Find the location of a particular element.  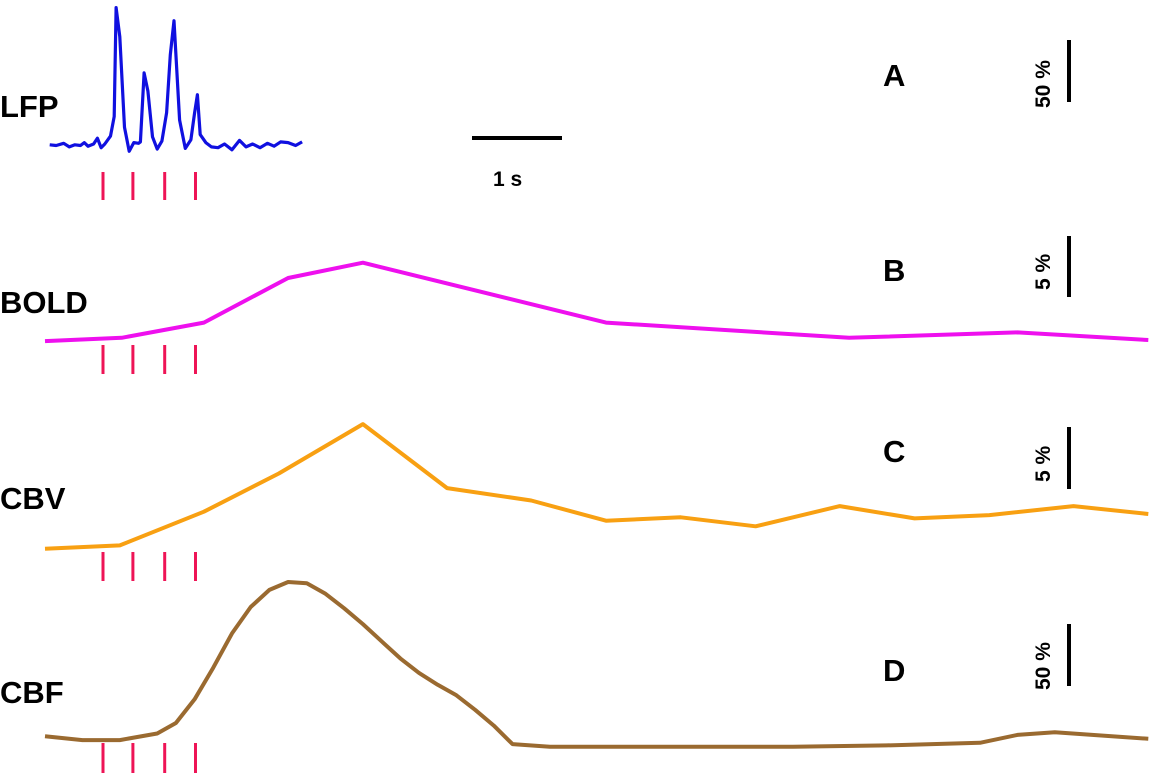

stimulus-markers-cbf is located at coordinates (149, 758).